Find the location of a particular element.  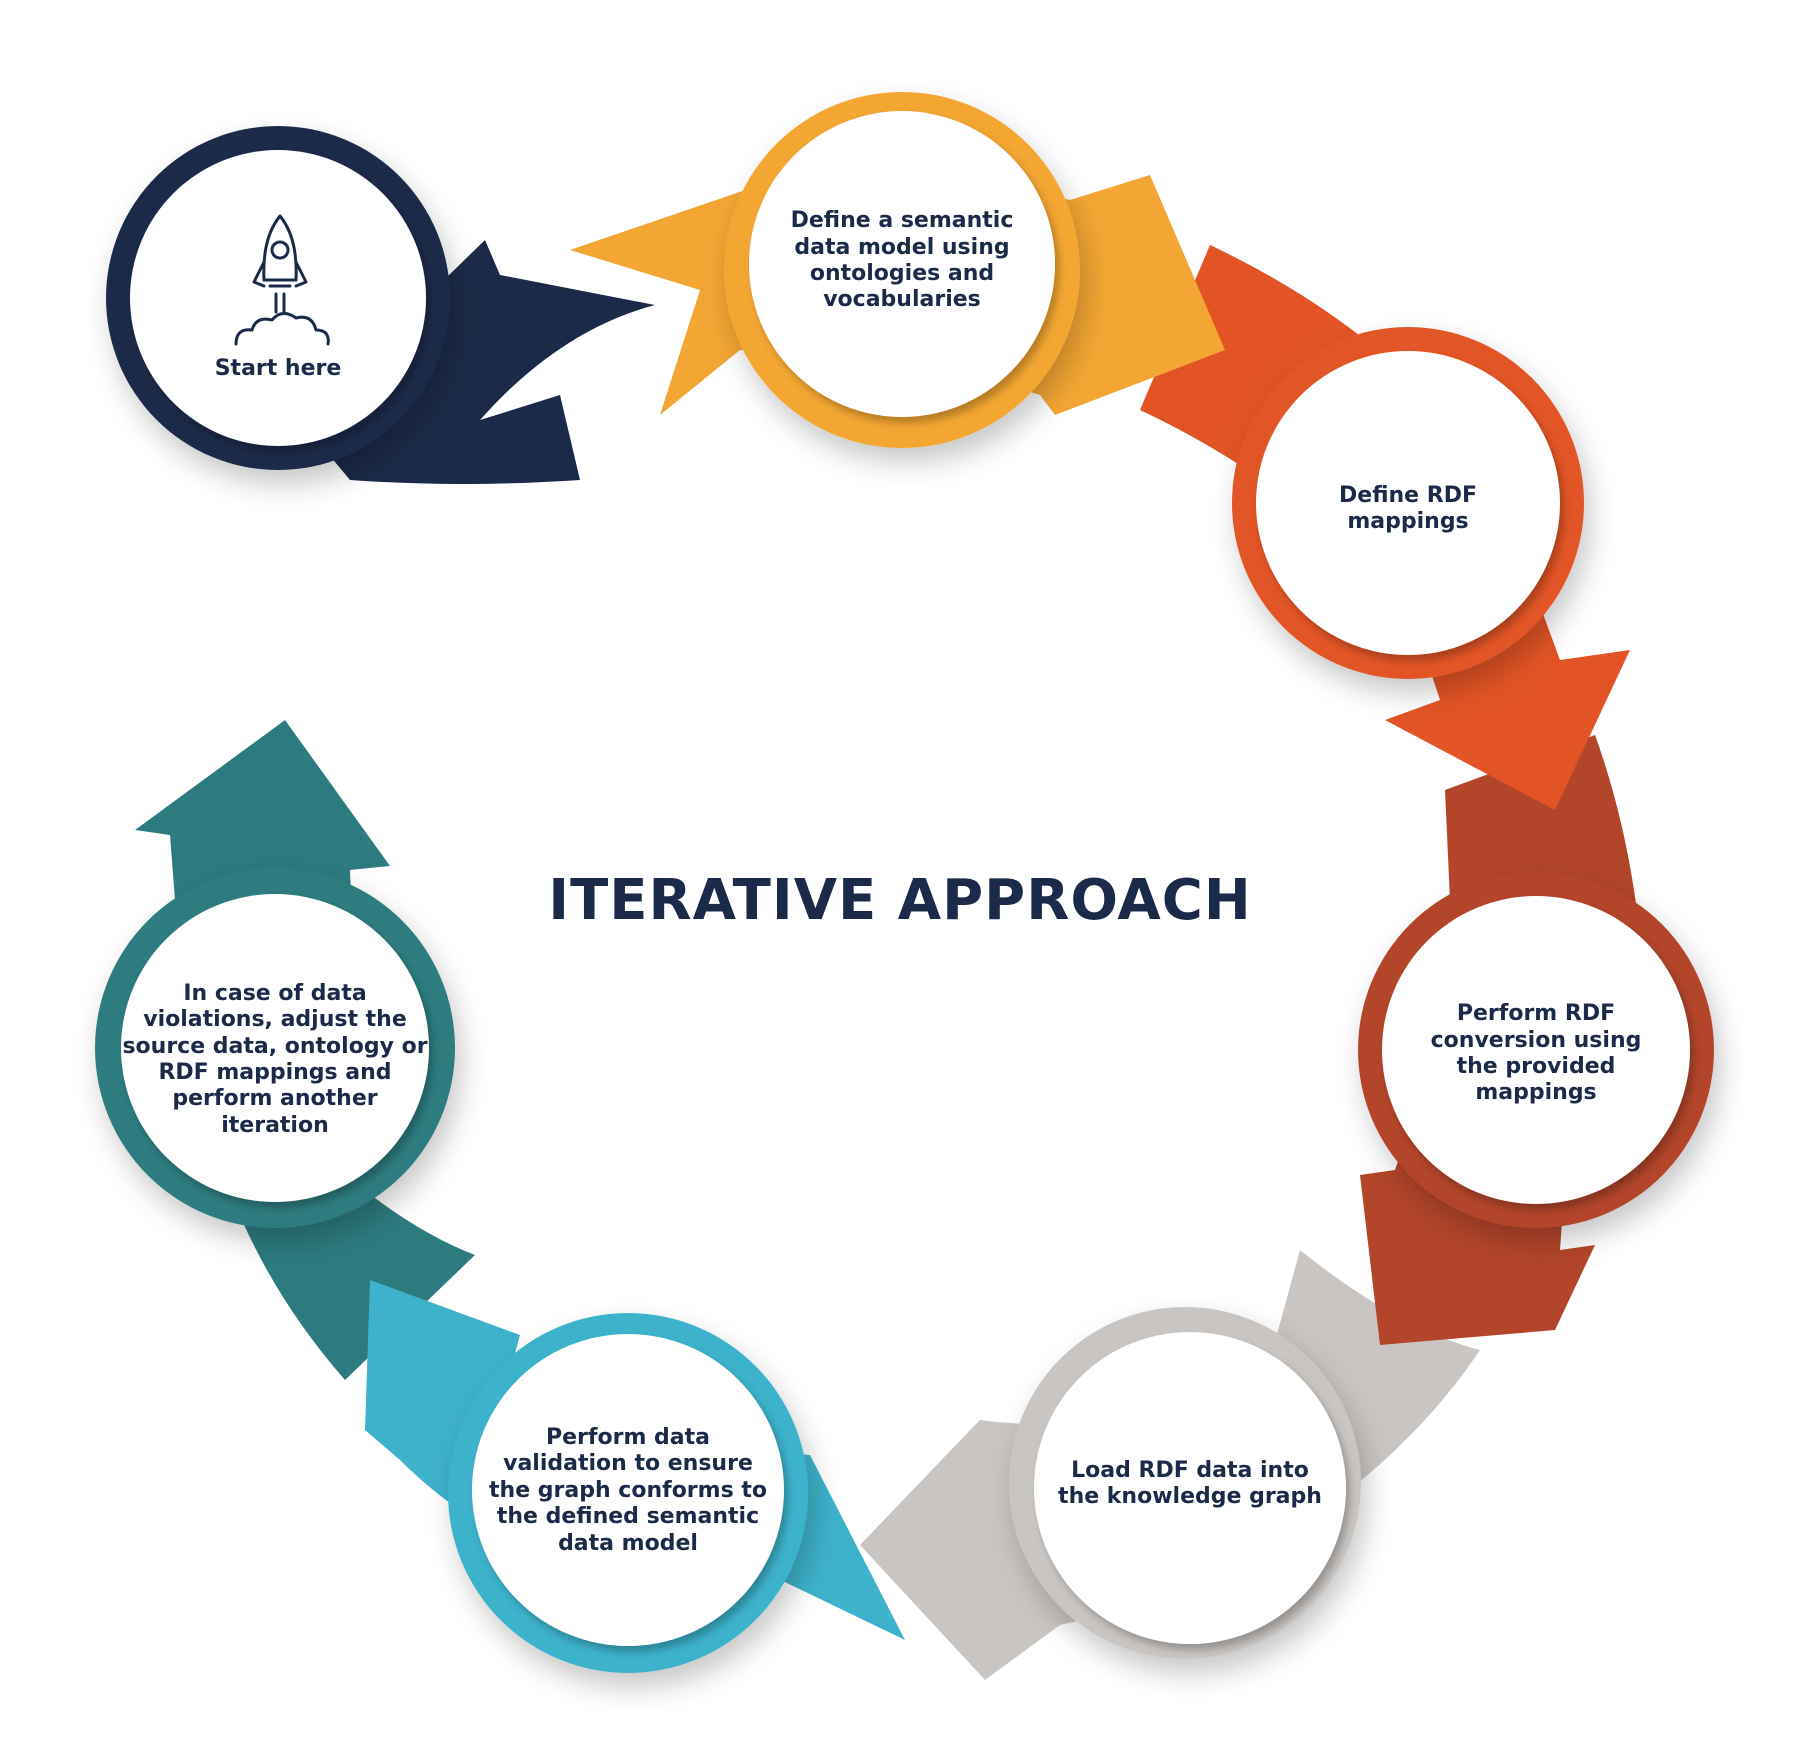

diagram-title: ITERATIVE APPROACH is located at coordinates (900, 900).